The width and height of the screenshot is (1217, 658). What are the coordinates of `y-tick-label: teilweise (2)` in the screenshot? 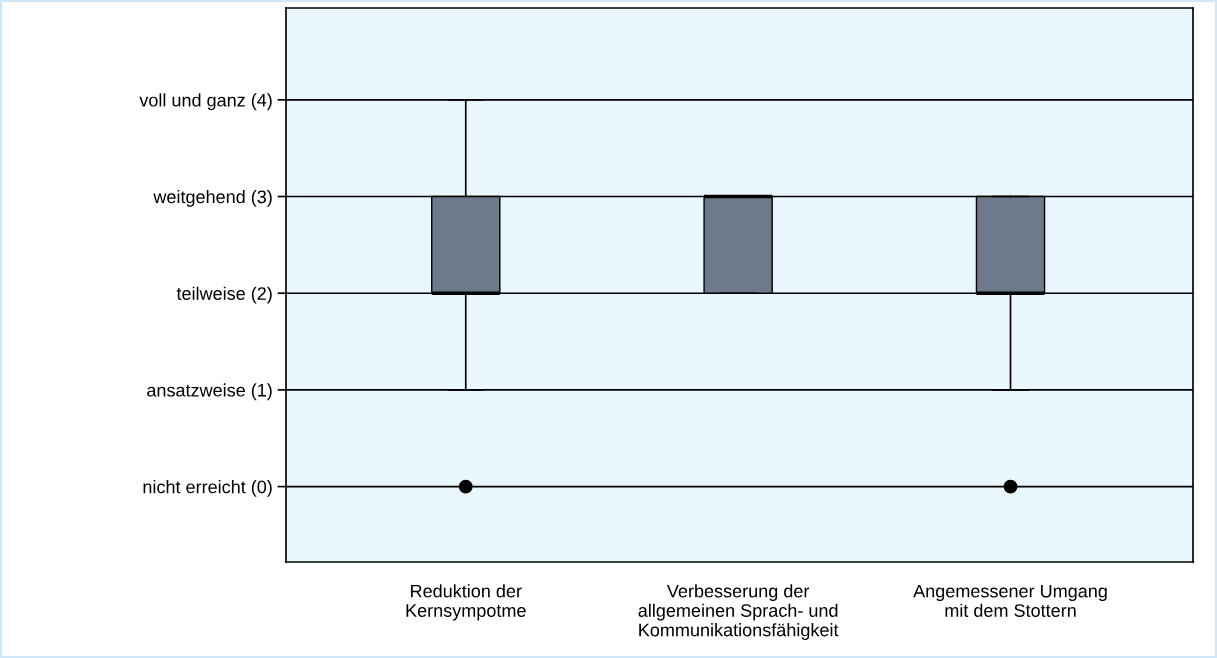 It's located at (224, 295).